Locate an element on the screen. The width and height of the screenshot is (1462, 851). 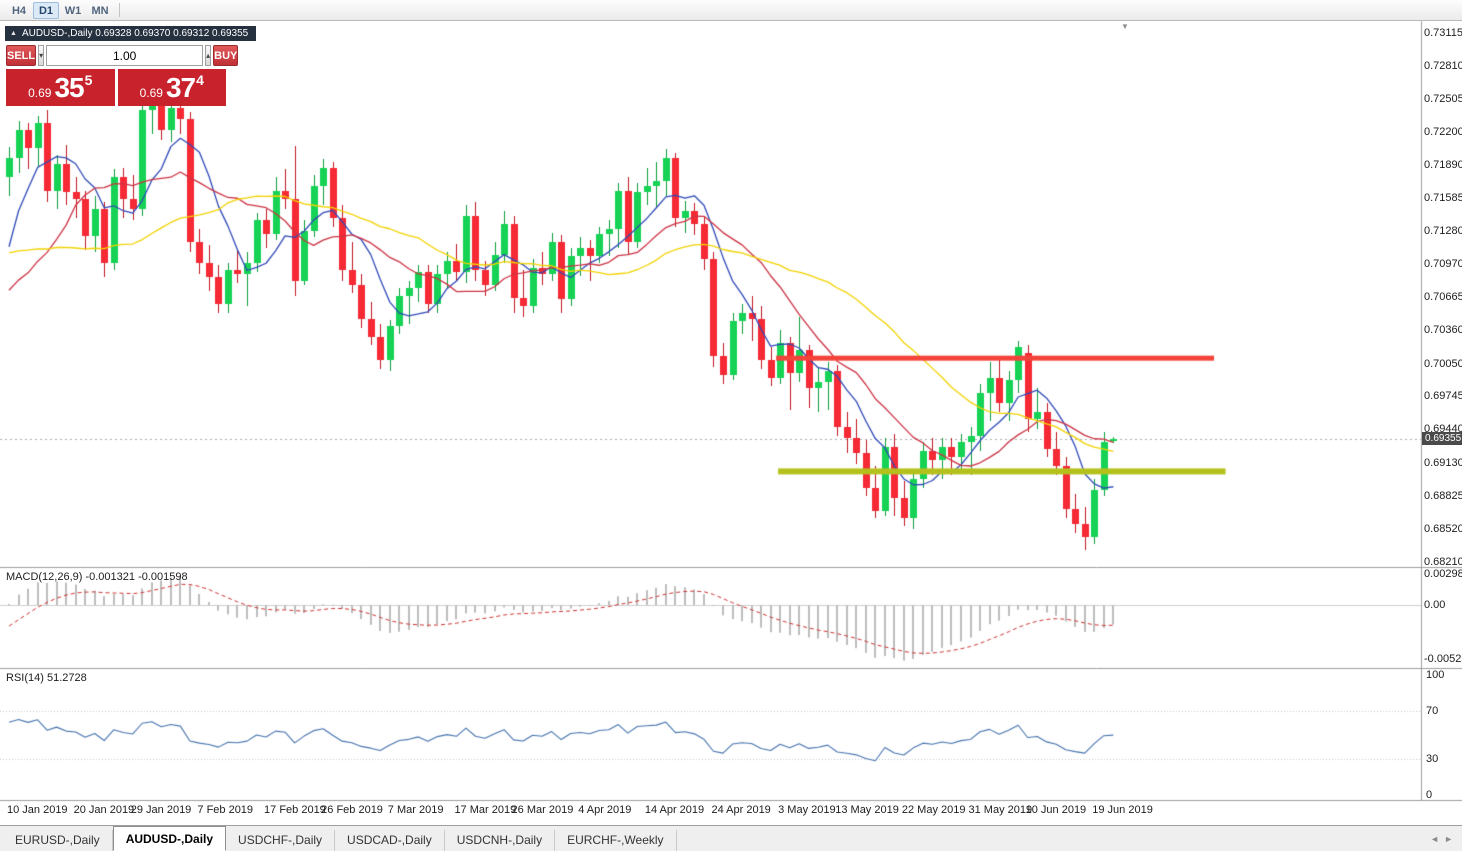
tf-button-mn: MN is located at coordinates (100, 10).